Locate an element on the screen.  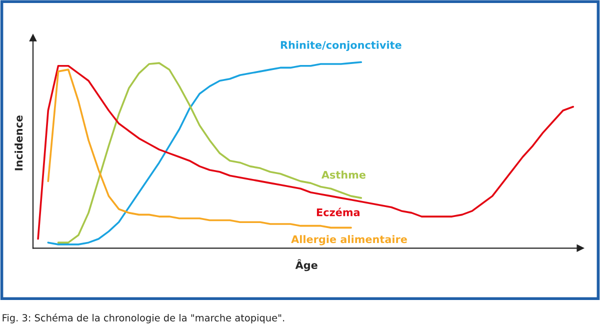
series-label: Eczéma is located at coordinates (338, 212).